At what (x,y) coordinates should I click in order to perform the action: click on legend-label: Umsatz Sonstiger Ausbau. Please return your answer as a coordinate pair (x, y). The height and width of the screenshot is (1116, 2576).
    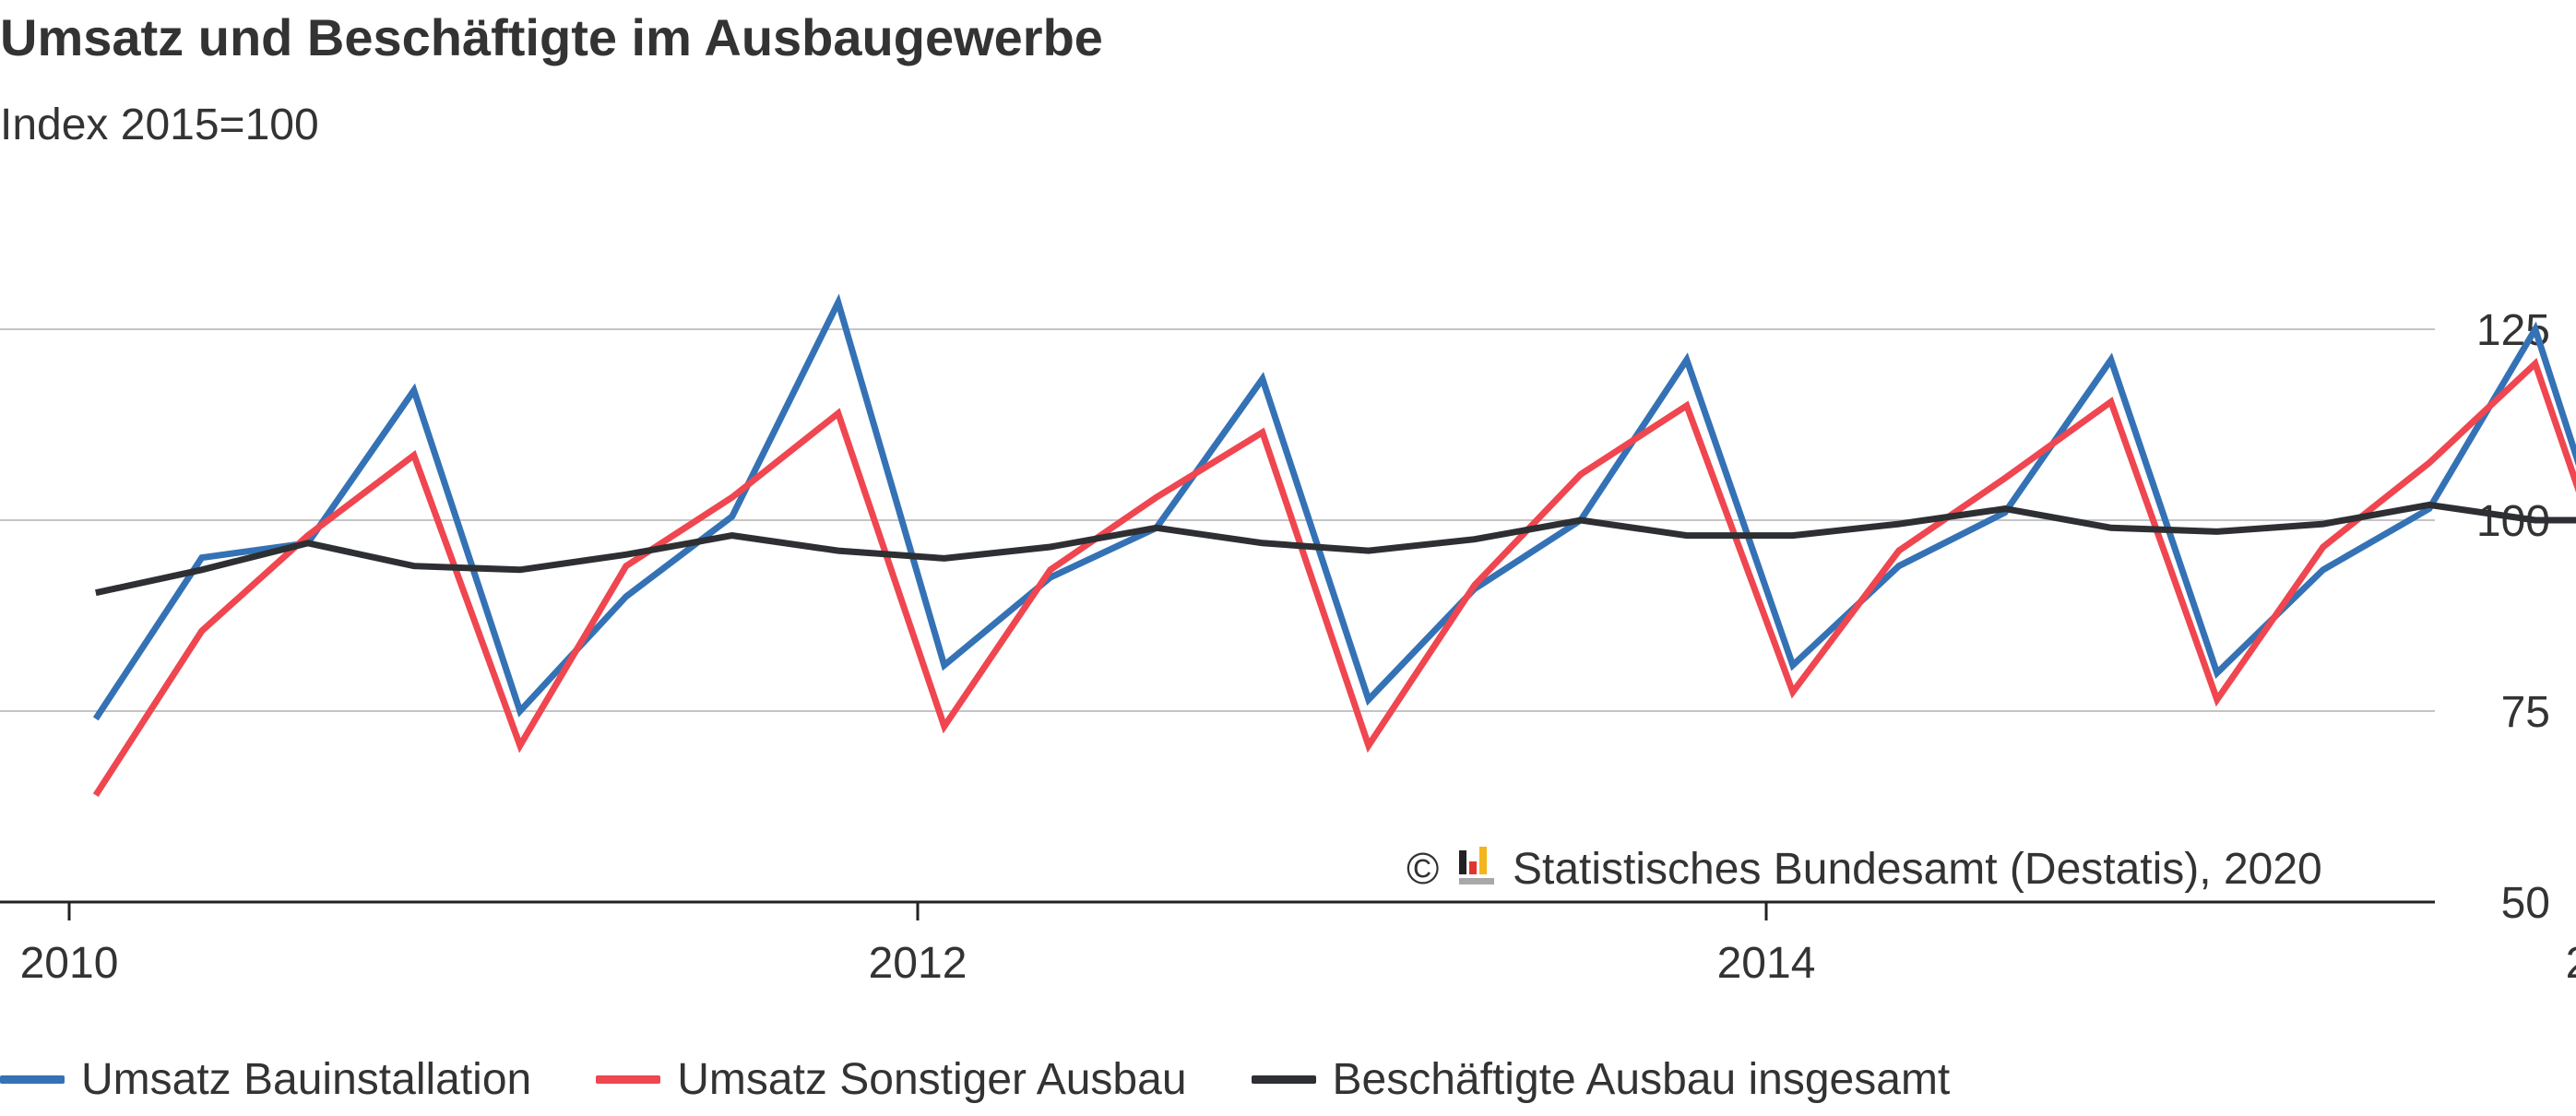
    Looking at the image, I should click on (932, 1079).